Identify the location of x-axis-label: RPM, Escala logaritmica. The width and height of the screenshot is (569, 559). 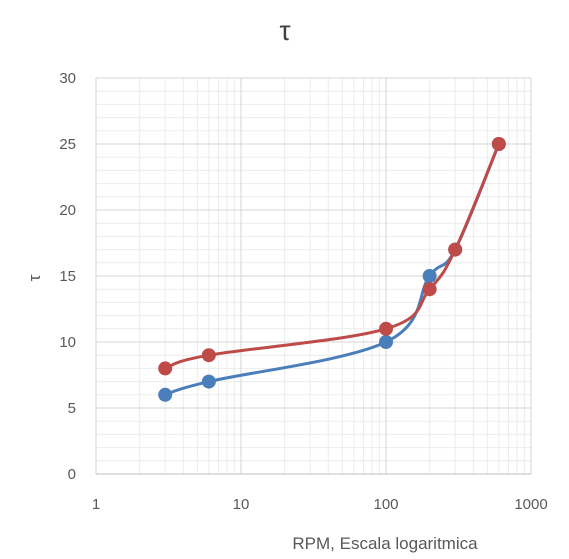
(385, 543).